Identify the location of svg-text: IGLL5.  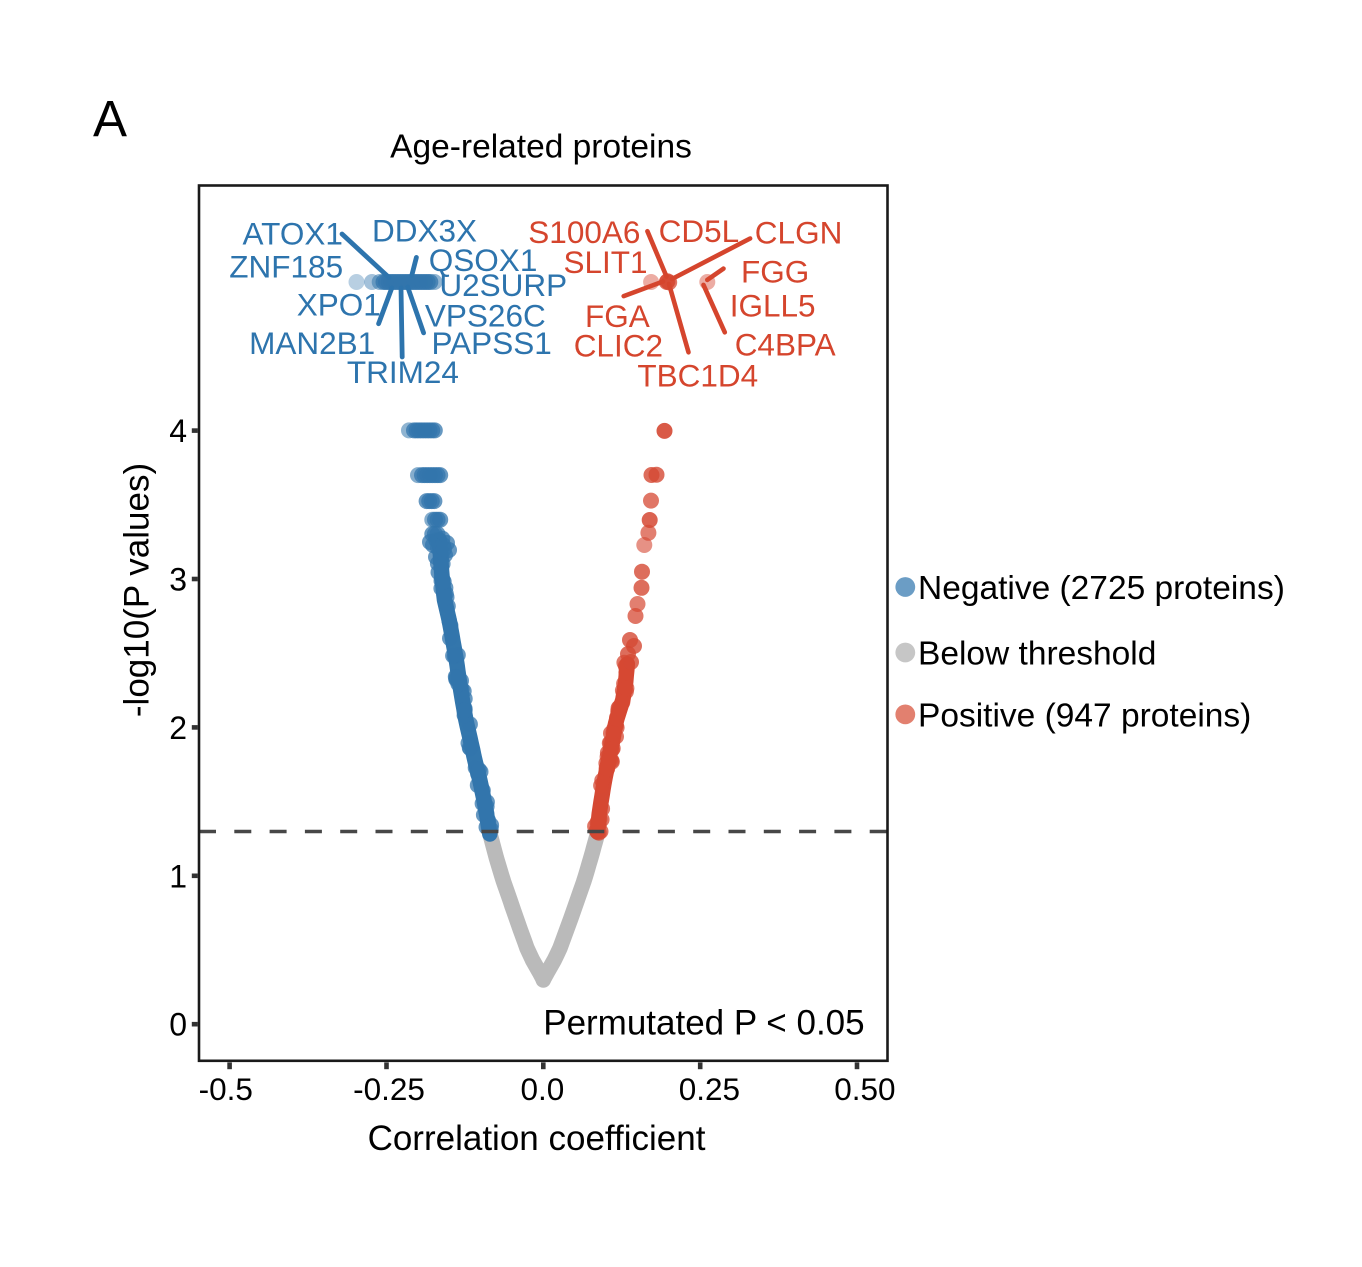
(773, 306).